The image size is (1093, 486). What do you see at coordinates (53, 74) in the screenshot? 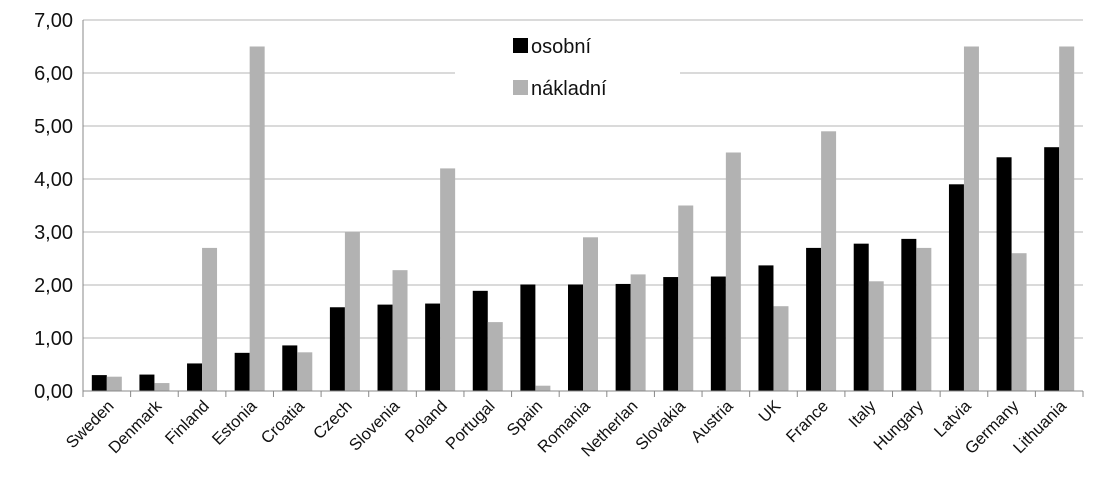
I see `y-tick-label: 6,00` at bounding box center [53, 74].